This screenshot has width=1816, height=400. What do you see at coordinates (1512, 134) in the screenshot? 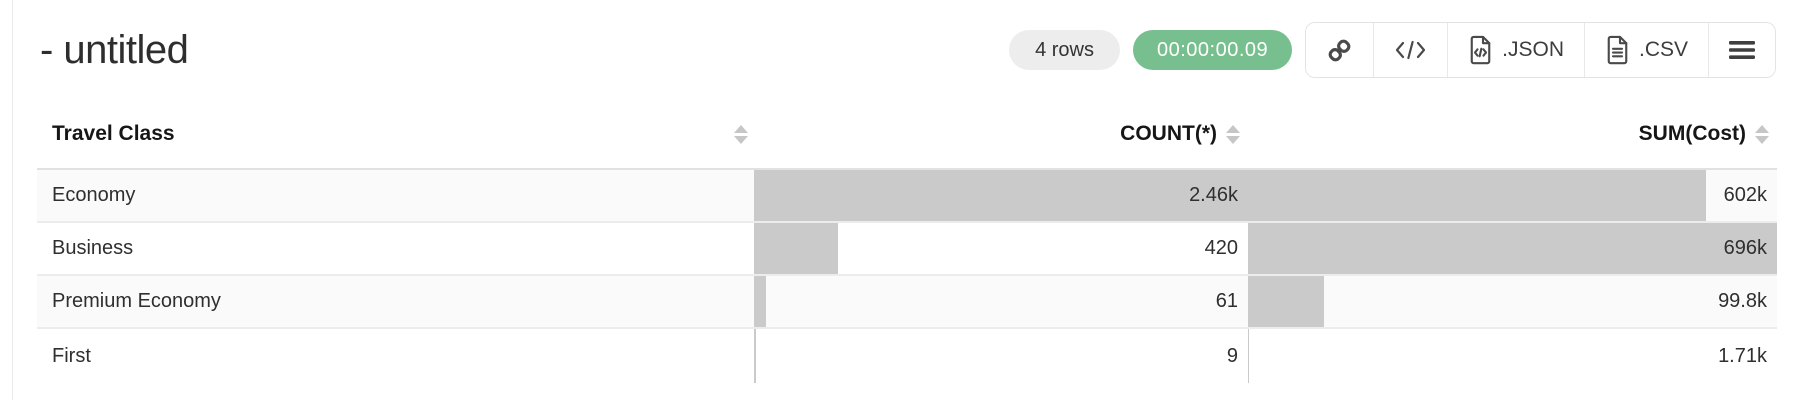
I see `column-header-sum-cost: SUM(Cost)` at bounding box center [1512, 134].